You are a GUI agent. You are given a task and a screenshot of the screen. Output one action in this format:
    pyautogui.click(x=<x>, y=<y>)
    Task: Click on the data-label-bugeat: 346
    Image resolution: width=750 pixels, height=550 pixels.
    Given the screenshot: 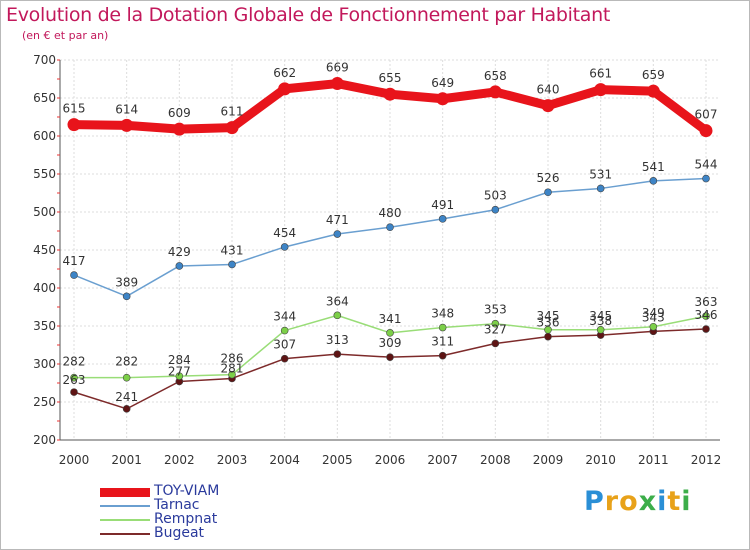 What is the action you would take?
    pyautogui.click(x=706, y=315)
    